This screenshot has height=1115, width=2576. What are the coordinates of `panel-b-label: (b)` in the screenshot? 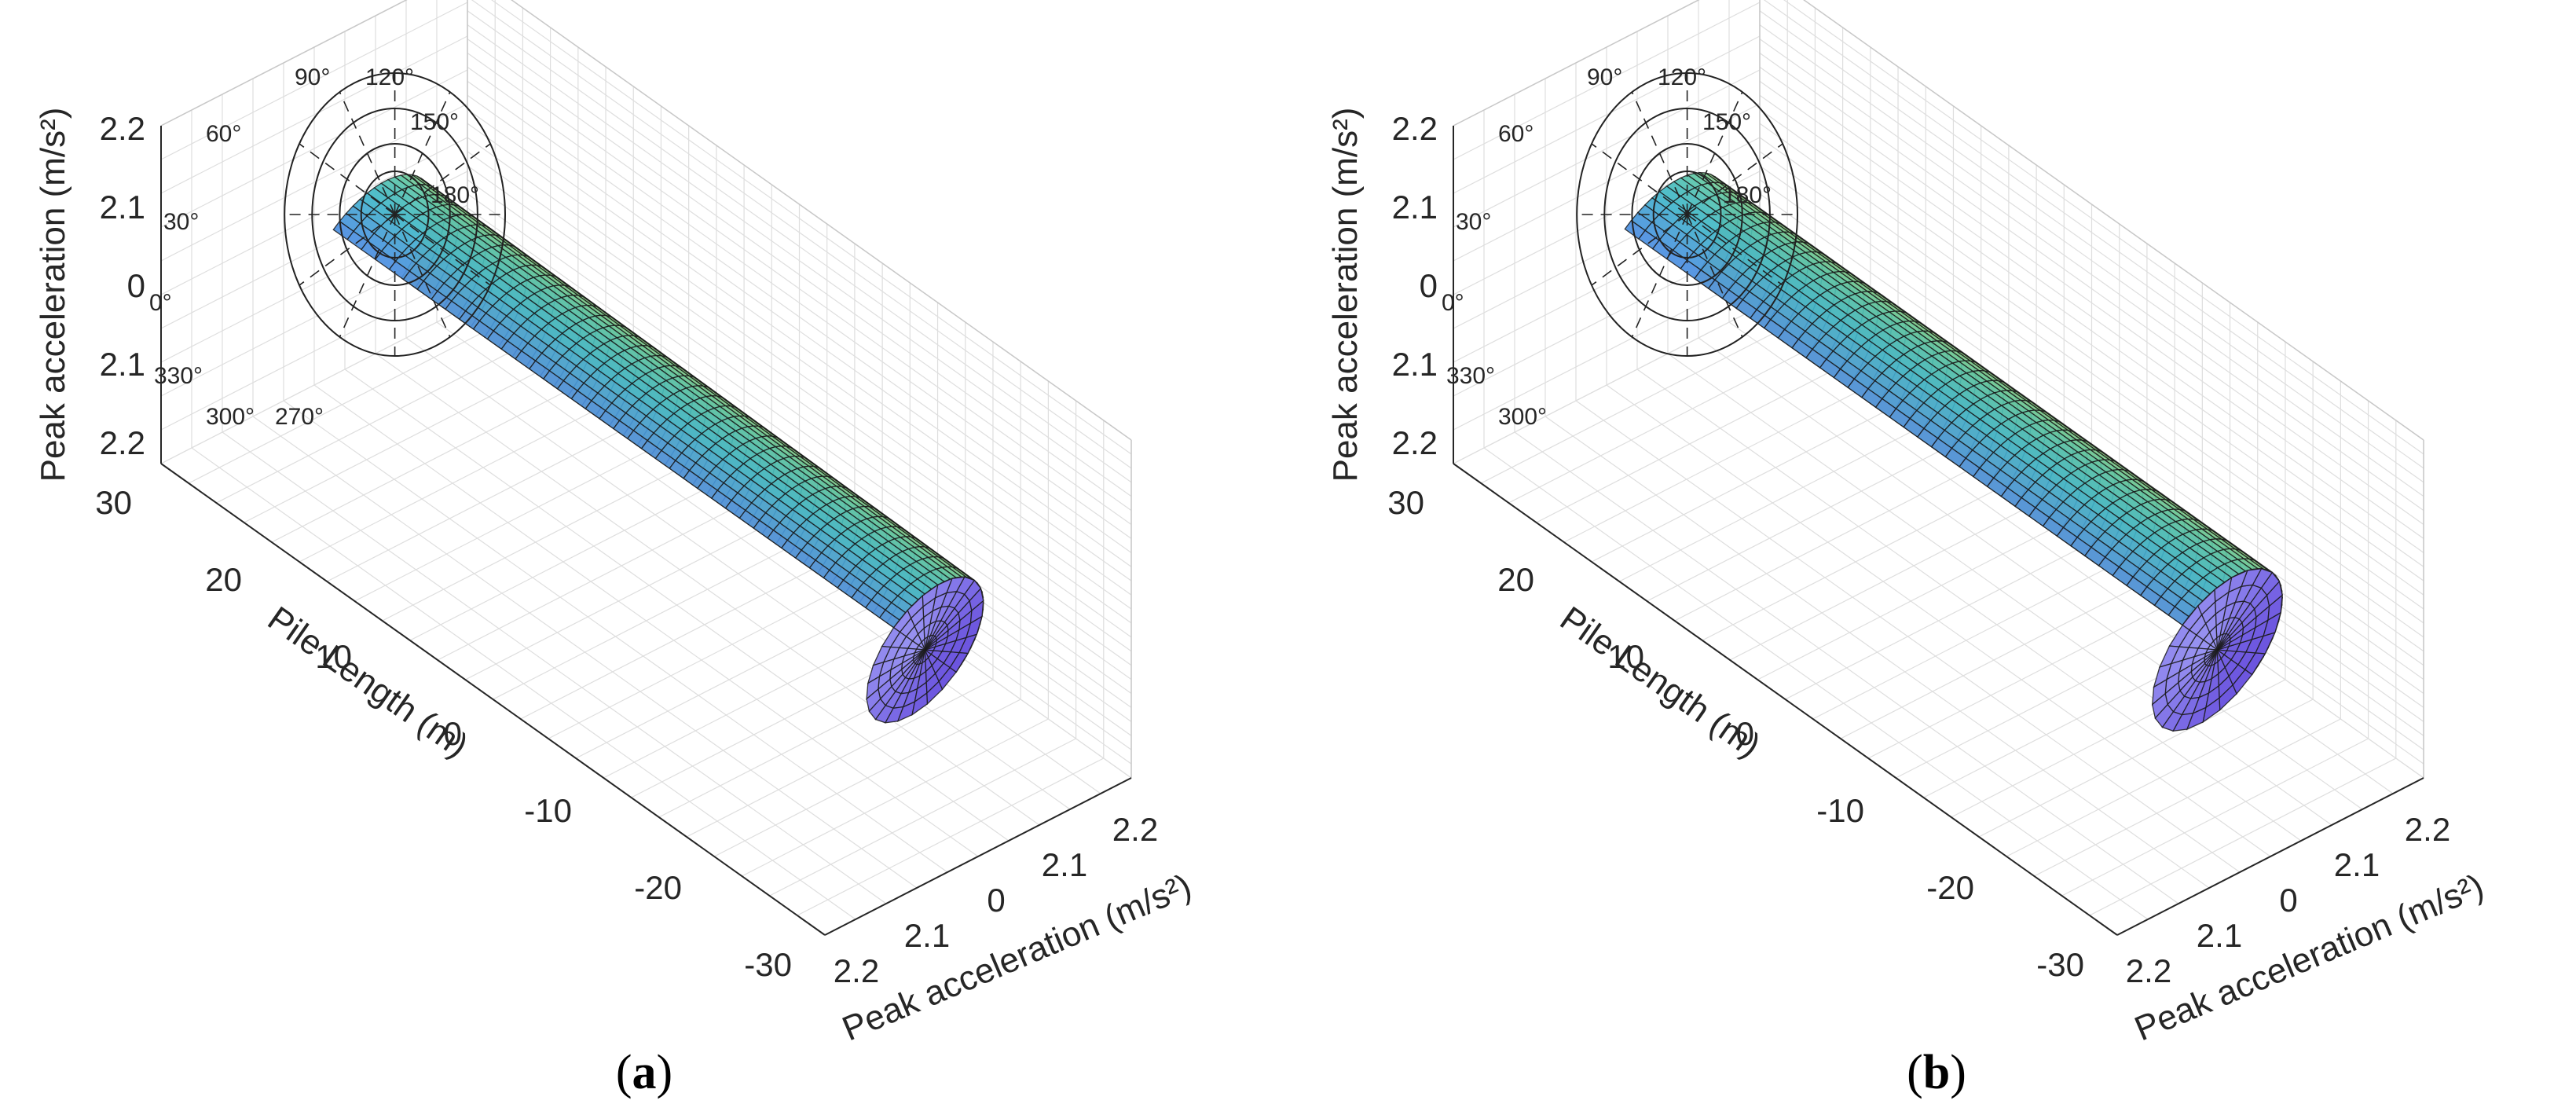 It's located at (1936, 1072).